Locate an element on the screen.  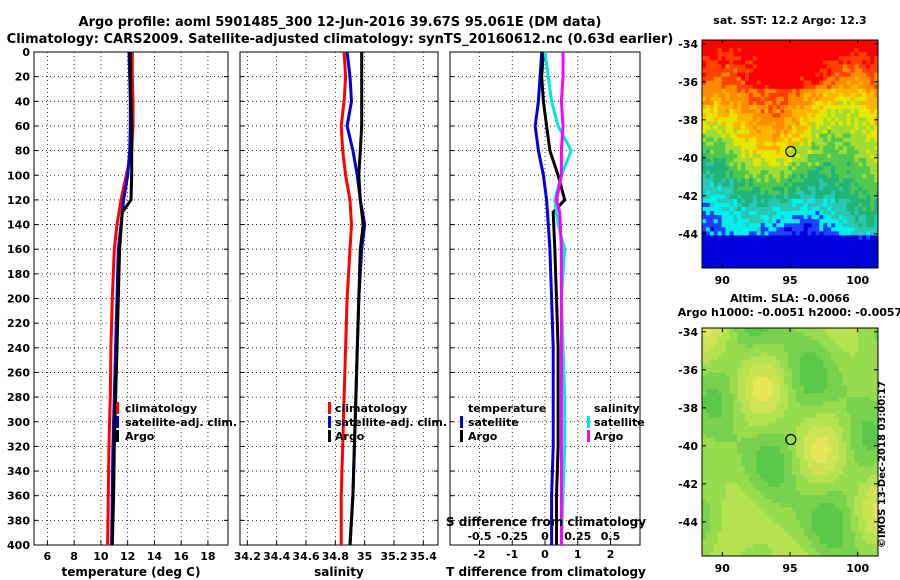
y-tick-label: 220 is located at coordinates (18, 323).